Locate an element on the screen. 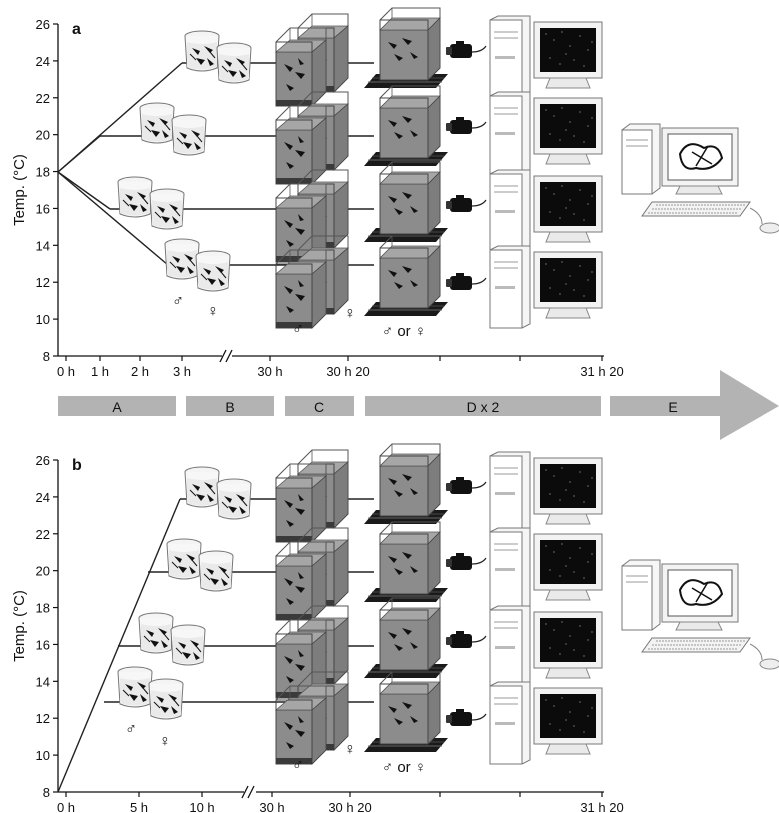 This screenshot has width=779, height=813. panel-b-tank-male: ♂ is located at coordinates (298, 765).